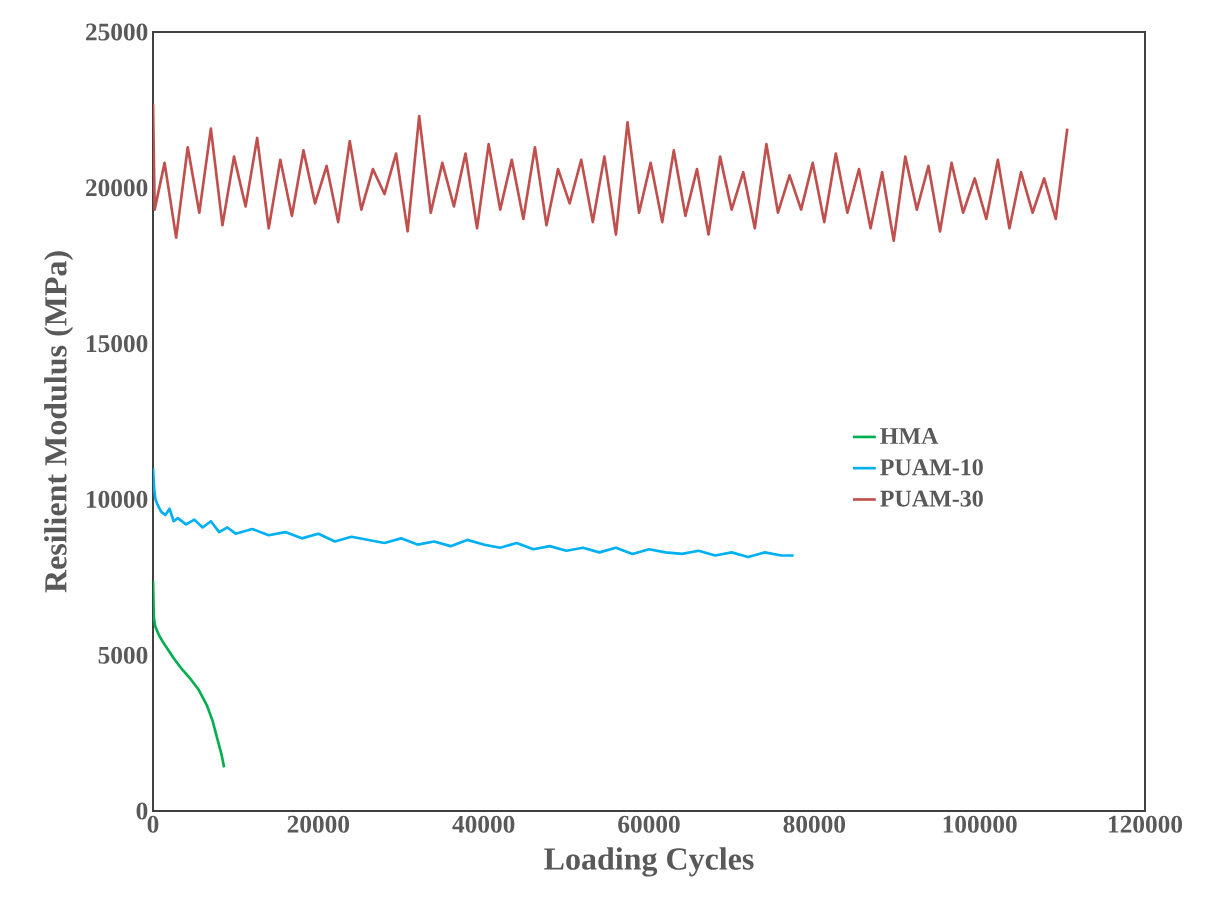 This screenshot has width=1212, height=922. Describe the element at coordinates (649, 824) in the screenshot. I see `x-tick-label: 60000` at that location.